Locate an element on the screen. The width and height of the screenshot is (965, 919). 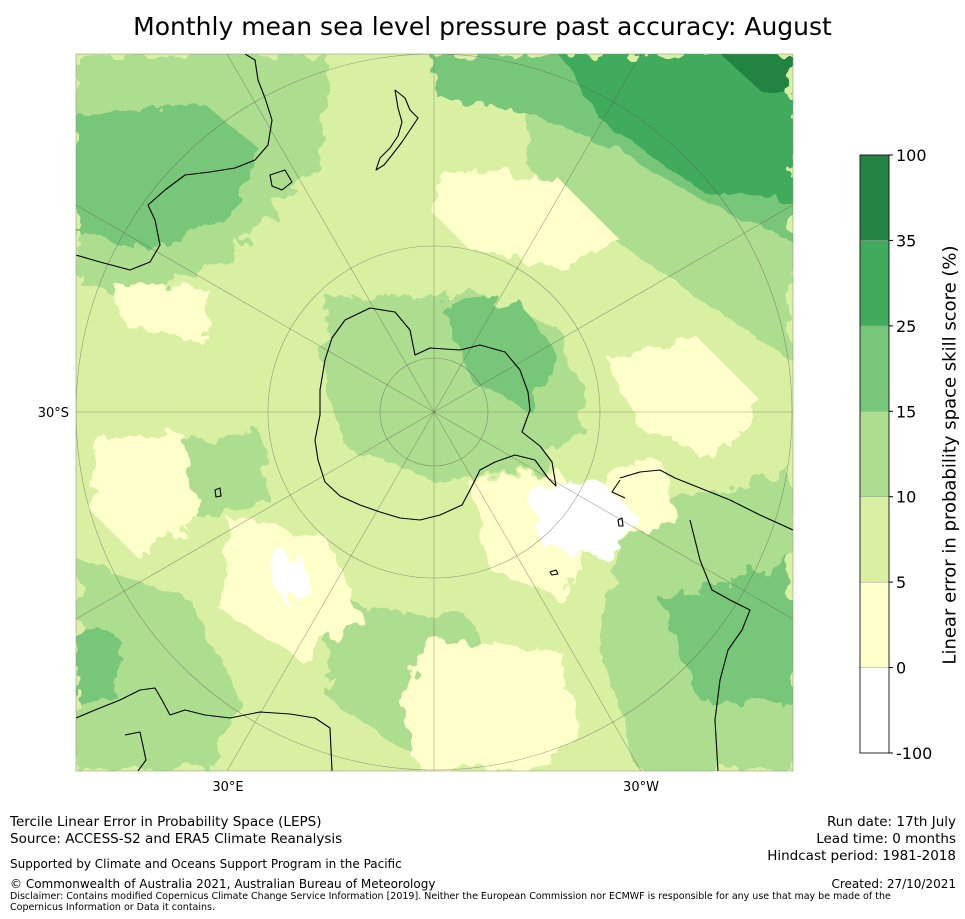
lon-label-30e: 30°E is located at coordinates (227, 787).